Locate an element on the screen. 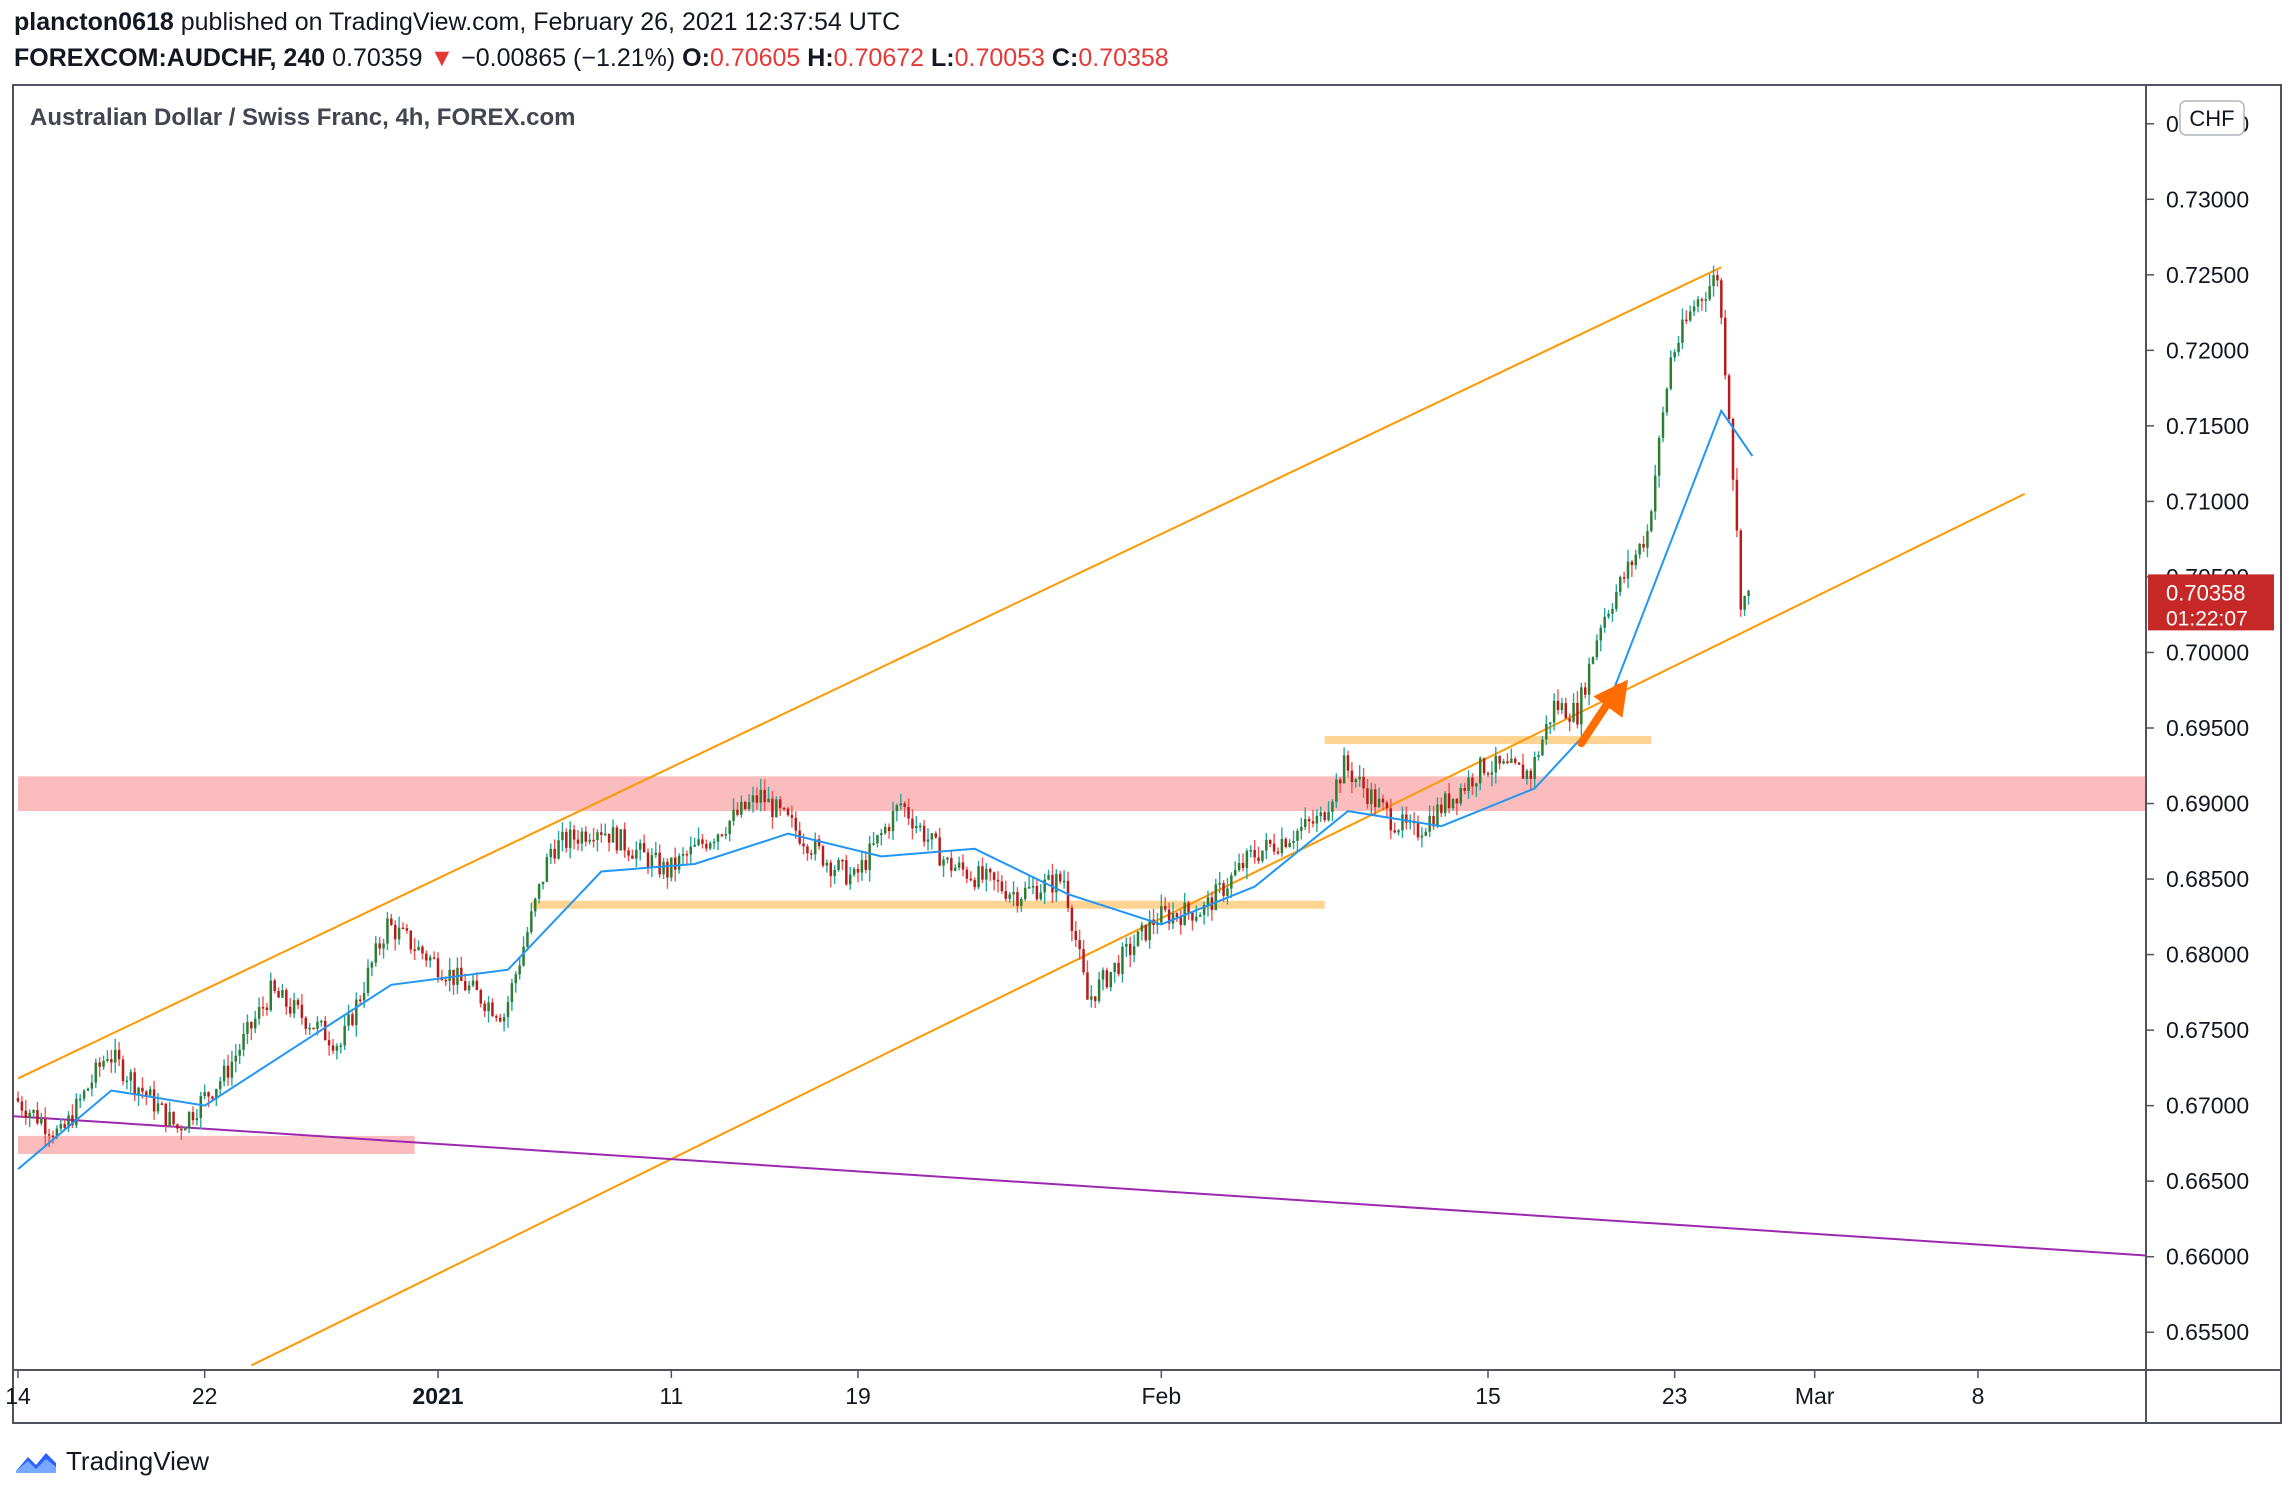 This screenshot has width=2294, height=1498. username: plancton0618 is located at coordinates (94, 22).